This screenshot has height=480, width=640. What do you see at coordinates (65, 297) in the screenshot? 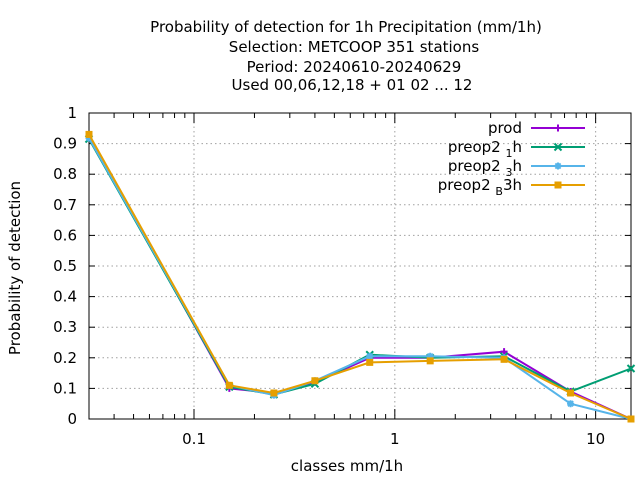
I see `y-tick-label: 0.4` at bounding box center [65, 297].